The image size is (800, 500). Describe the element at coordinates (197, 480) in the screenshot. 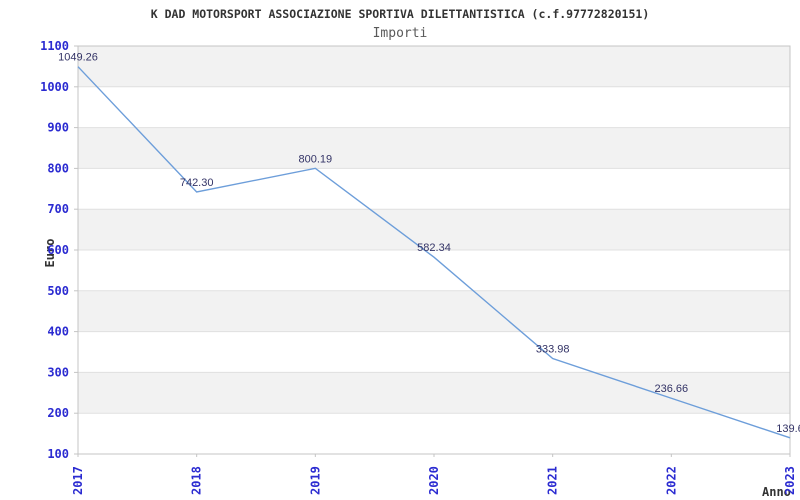

I see `x-tick-label: 2018` at that location.